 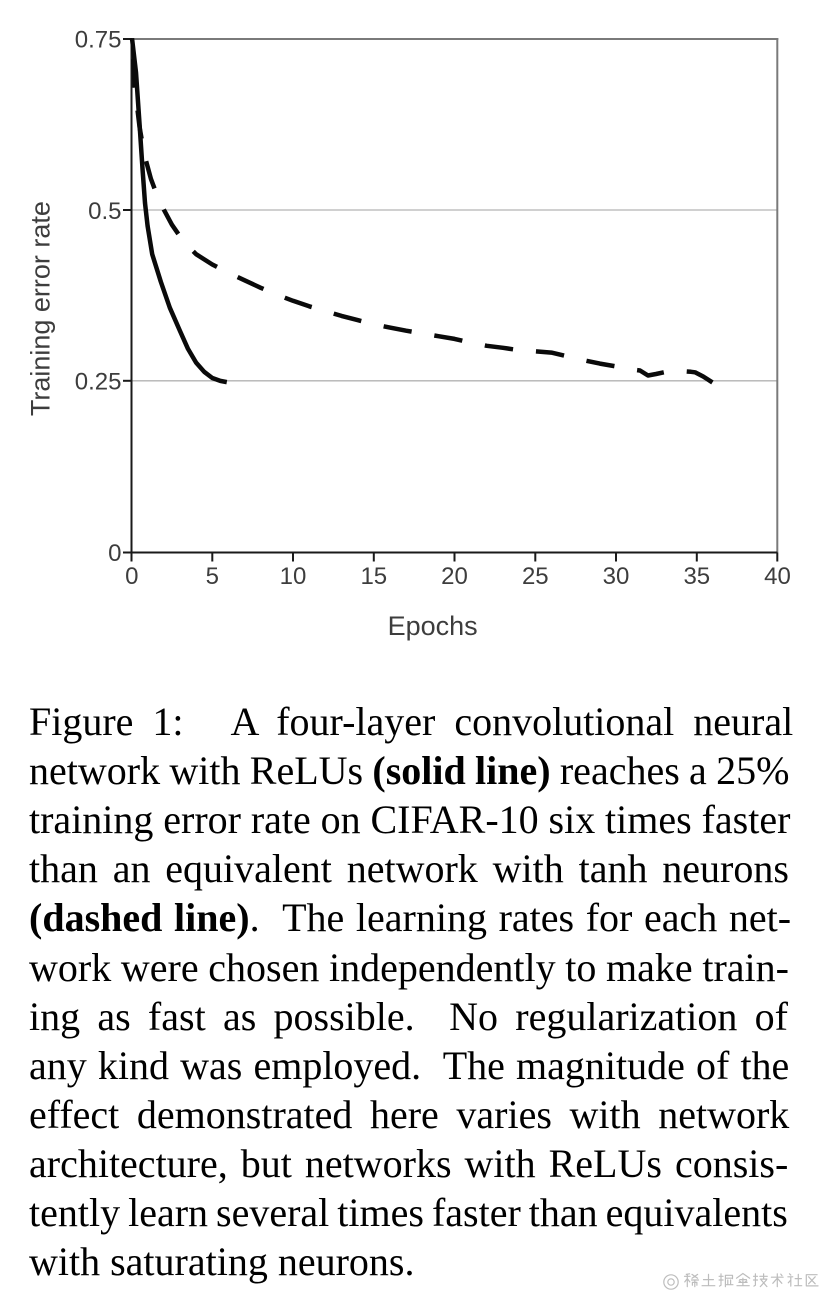 I want to click on svg-text: 15, so click(x=373, y=576).